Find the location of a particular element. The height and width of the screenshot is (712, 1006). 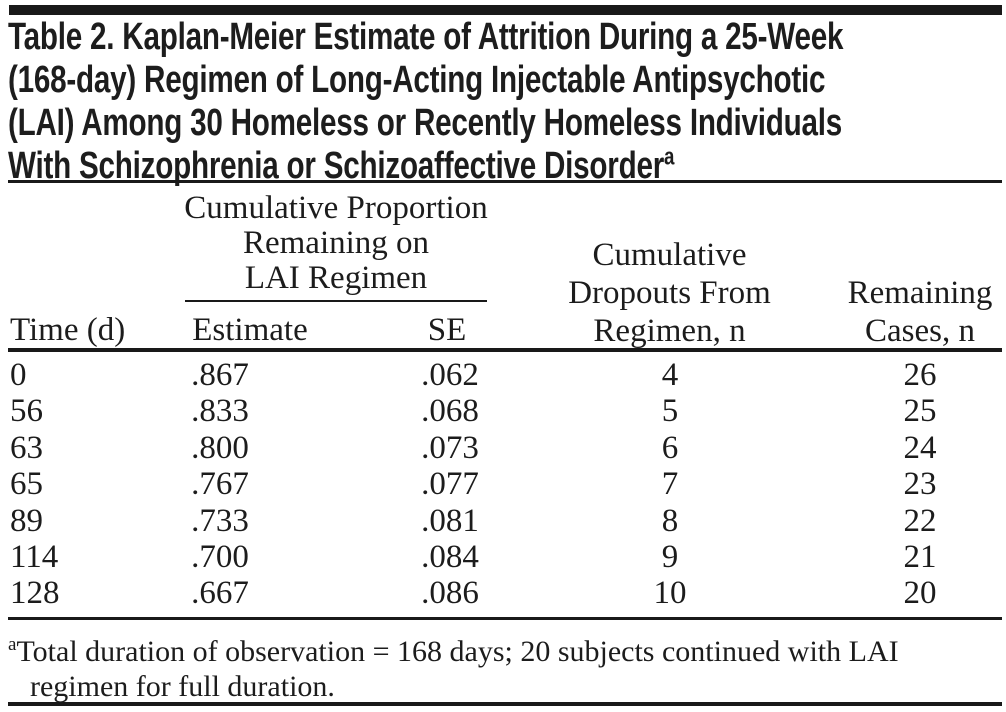

title-bottom-rule is located at coordinates (505, 181).